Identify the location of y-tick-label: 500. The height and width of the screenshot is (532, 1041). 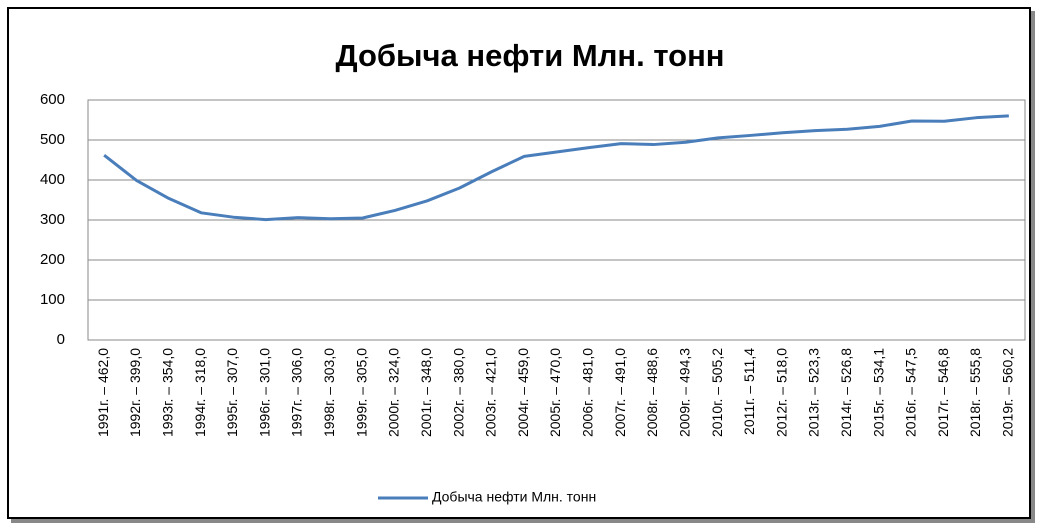
(52, 139).